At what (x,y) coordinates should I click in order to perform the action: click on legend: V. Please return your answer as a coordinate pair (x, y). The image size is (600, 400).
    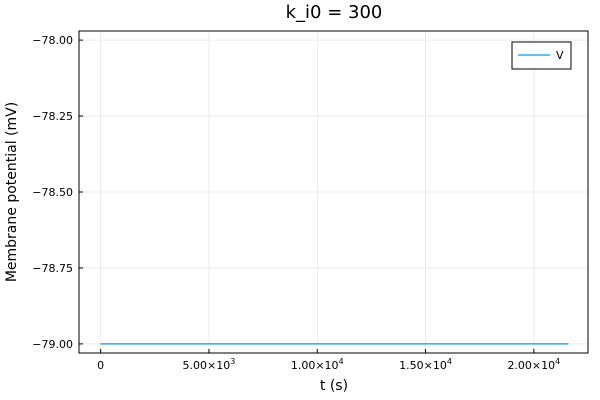
    Looking at the image, I should click on (541, 55).